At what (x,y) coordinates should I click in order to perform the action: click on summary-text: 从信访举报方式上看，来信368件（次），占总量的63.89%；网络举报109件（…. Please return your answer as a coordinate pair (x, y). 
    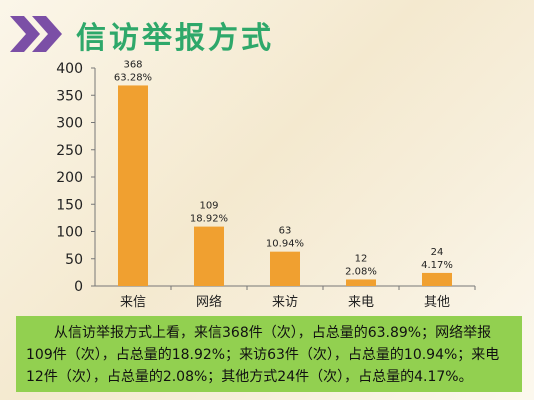
    Looking at the image, I should click on (263, 355).